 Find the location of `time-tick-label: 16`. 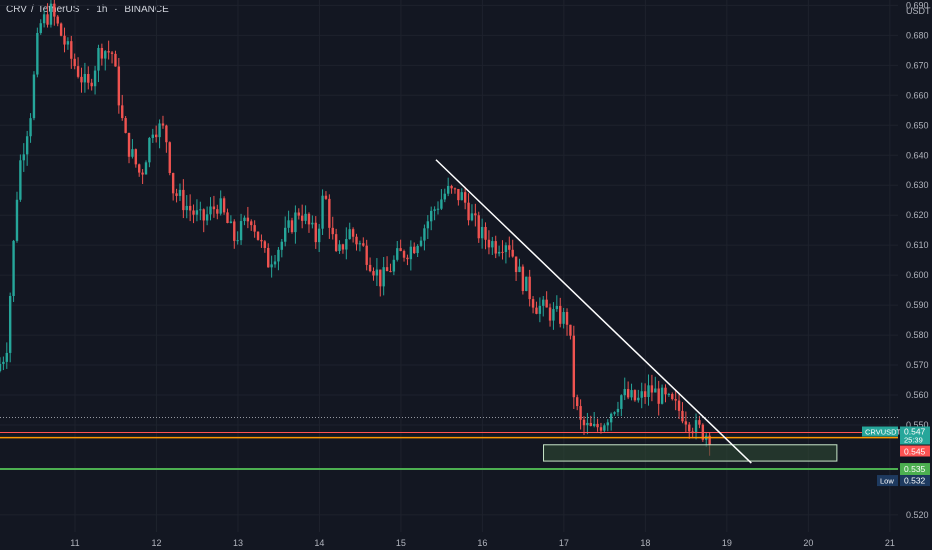

time-tick-label: 16 is located at coordinates (482, 543).